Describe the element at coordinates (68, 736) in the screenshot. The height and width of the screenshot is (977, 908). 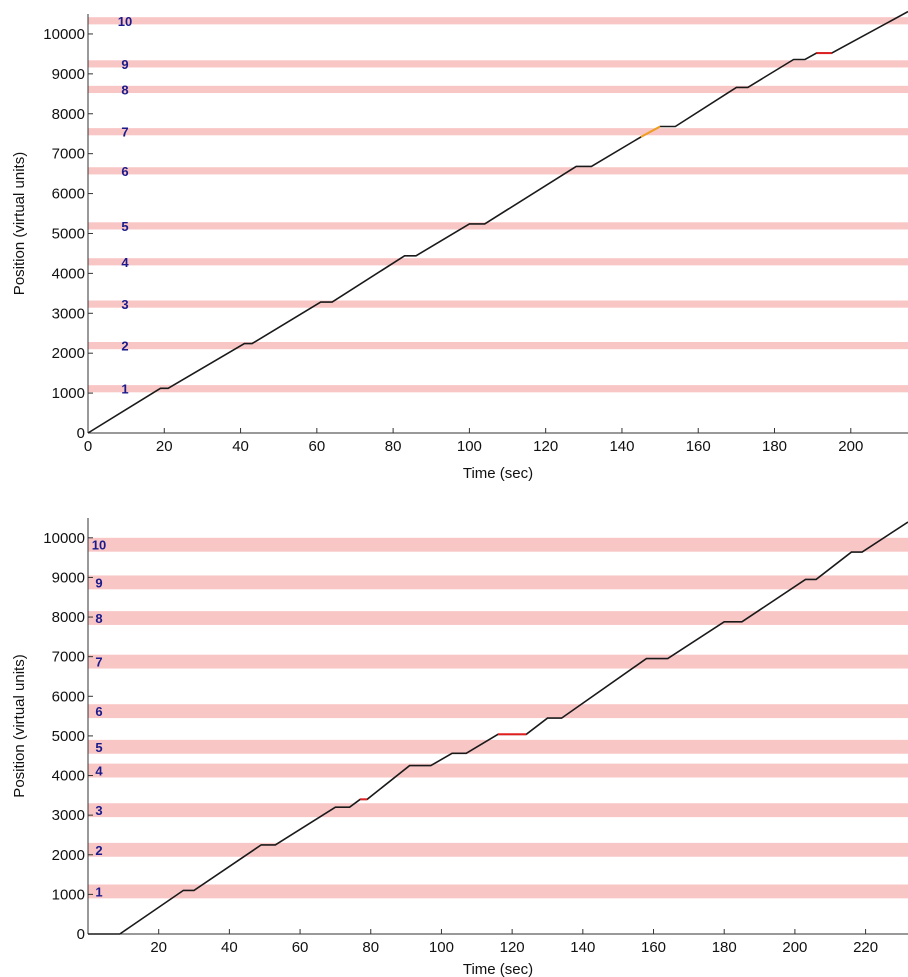
I see `chart2-y-tick-label: 5000` at that location.